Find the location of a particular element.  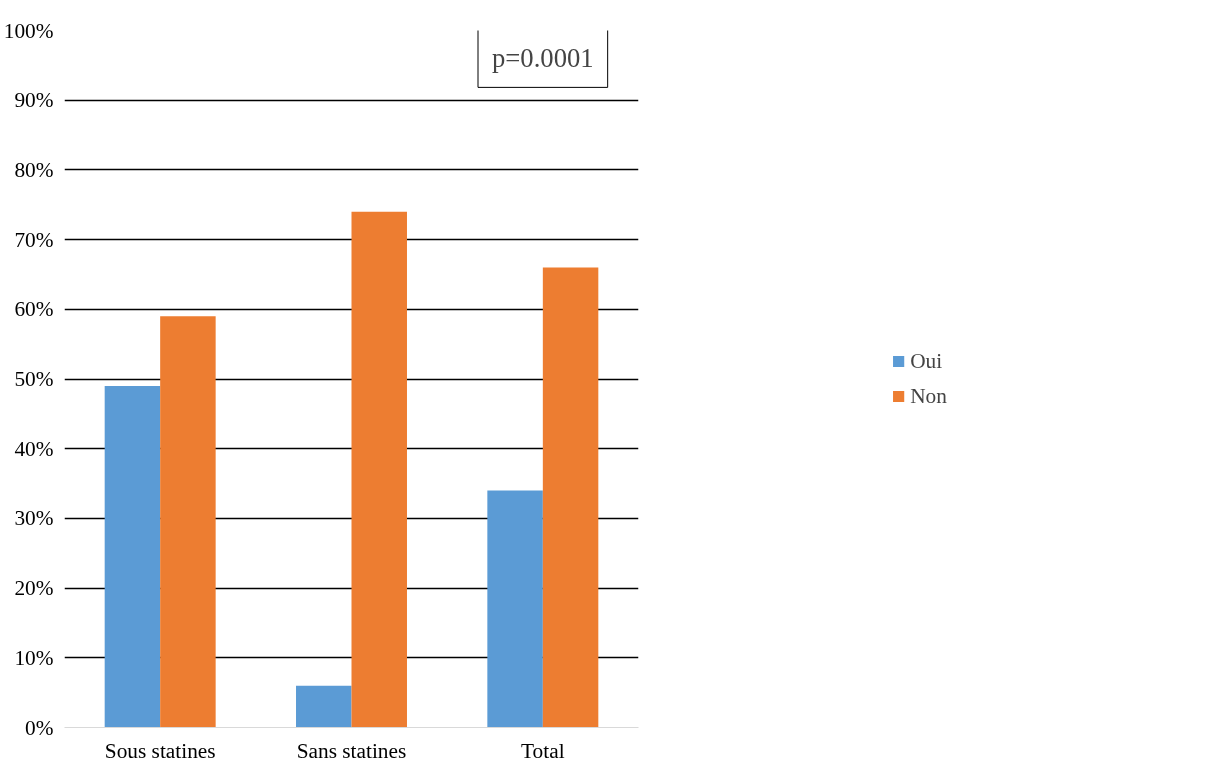

y-tick-label: 10% is located at coordinates (34, 657).